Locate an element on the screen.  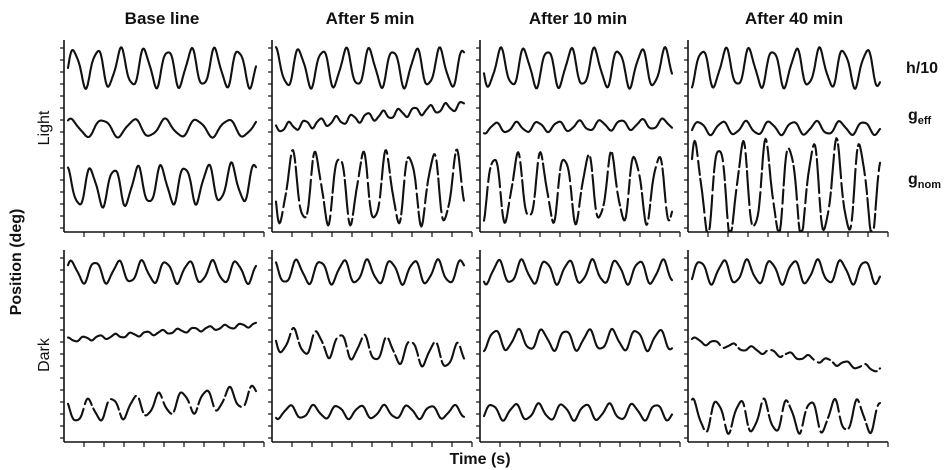
column-title: After 40 min is located at coordinates (794, 18).